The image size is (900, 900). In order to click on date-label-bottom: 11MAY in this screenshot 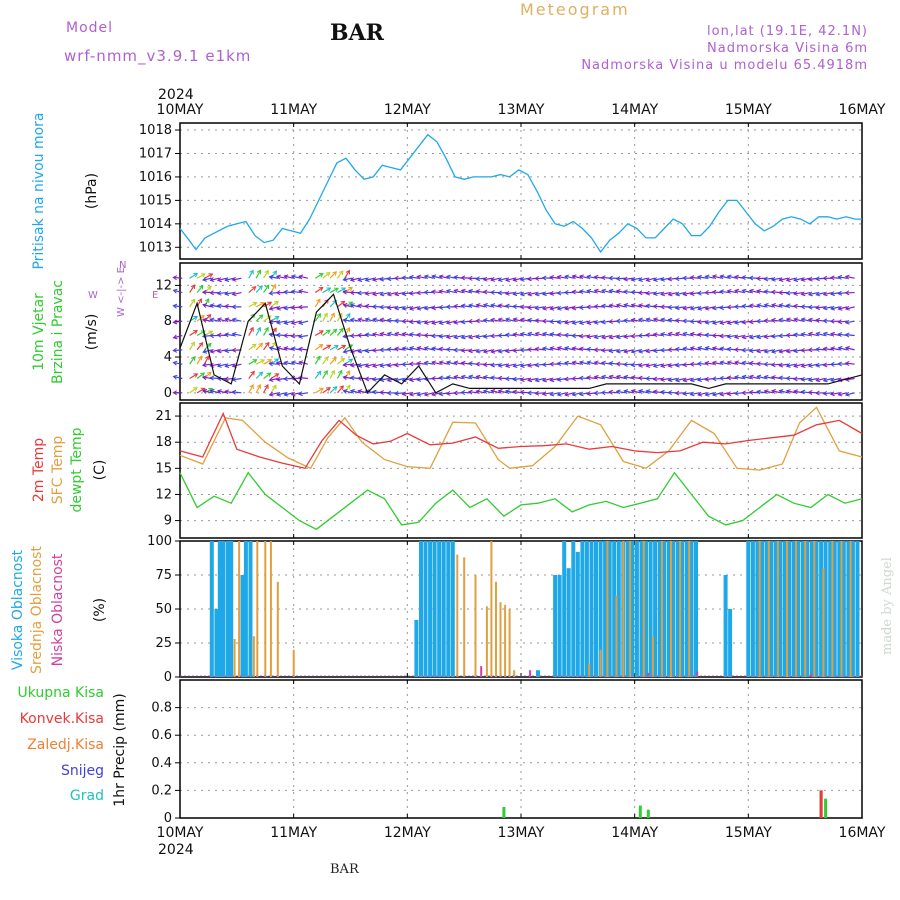, I will do `click(293, 833)`.